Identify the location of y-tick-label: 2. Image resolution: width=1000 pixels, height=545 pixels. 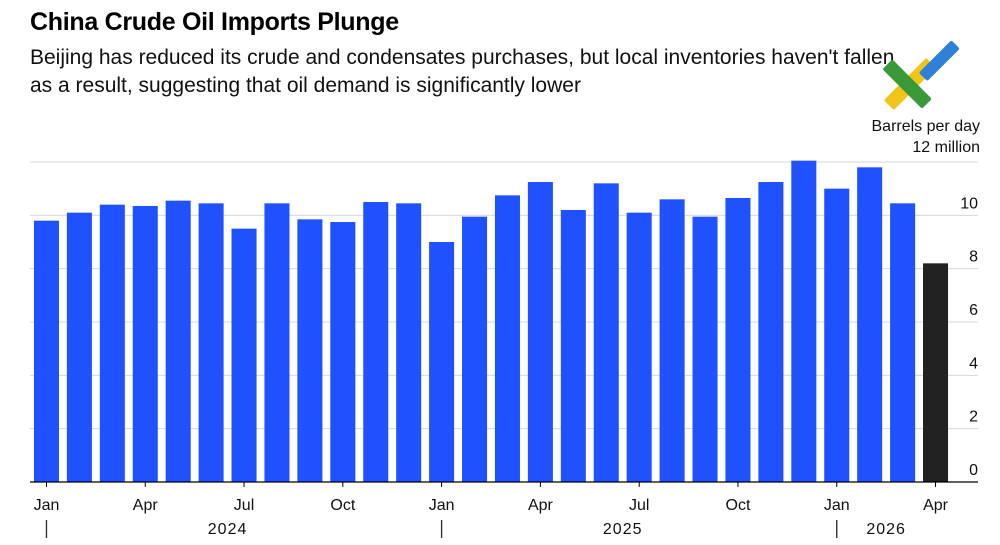
(973, 417).